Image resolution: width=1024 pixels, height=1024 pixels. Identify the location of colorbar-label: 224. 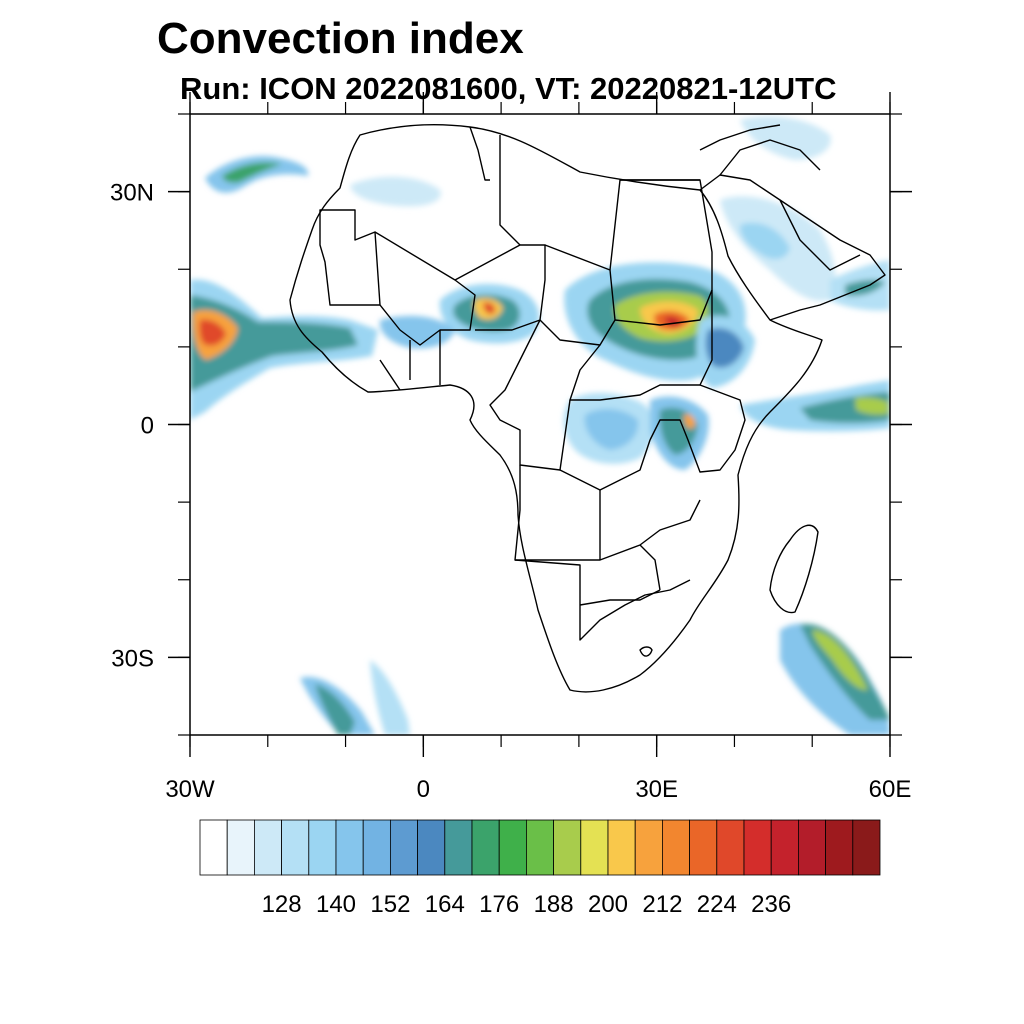
(717, 904).